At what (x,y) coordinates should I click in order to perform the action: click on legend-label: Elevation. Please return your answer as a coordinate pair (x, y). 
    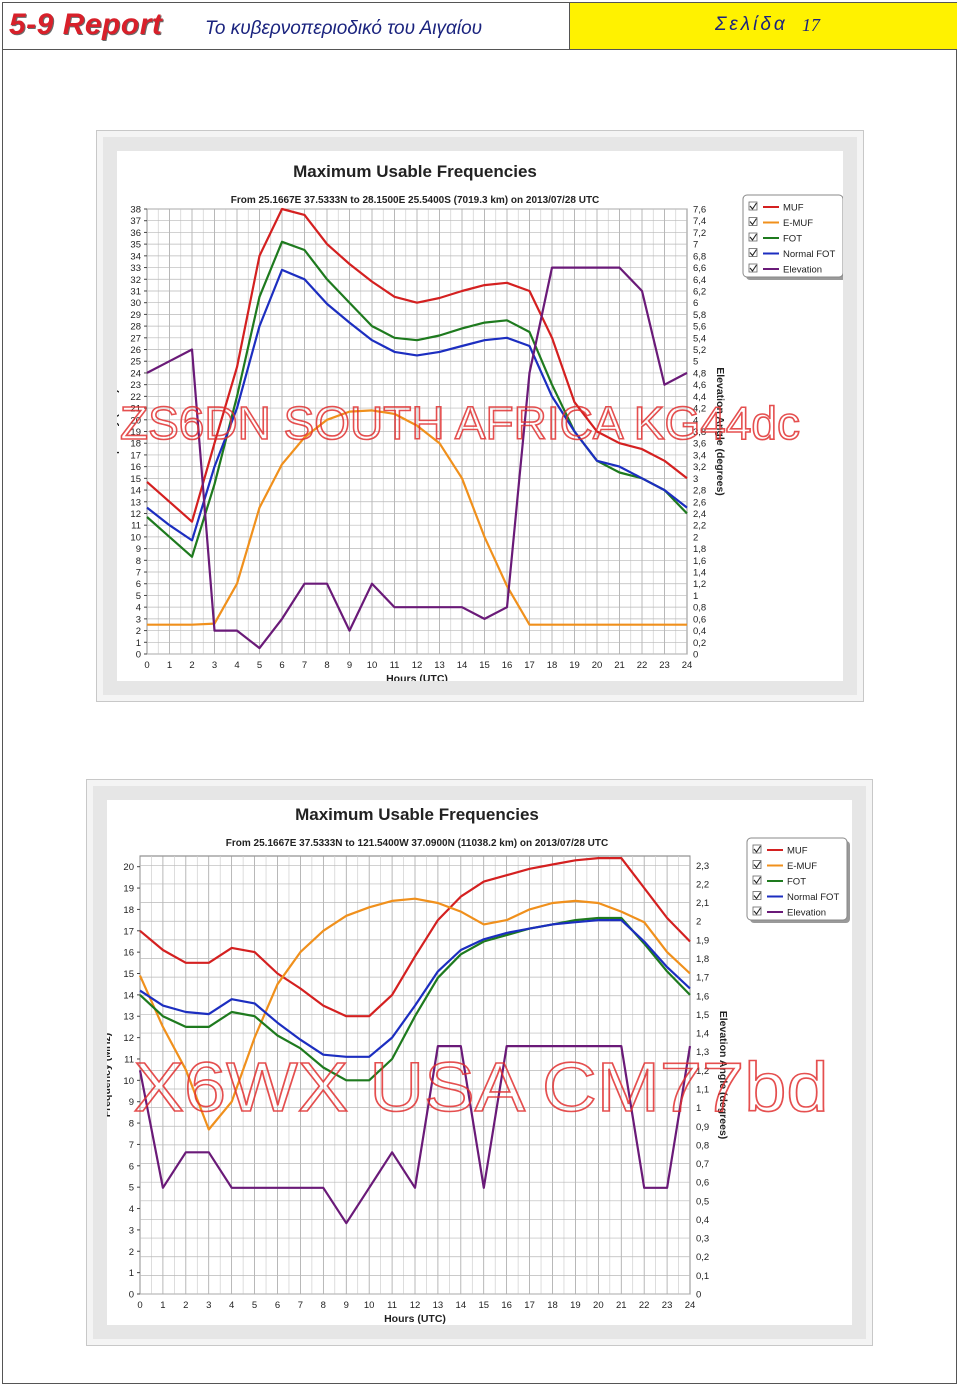
    Looking at the image, I should click on (802, 270).